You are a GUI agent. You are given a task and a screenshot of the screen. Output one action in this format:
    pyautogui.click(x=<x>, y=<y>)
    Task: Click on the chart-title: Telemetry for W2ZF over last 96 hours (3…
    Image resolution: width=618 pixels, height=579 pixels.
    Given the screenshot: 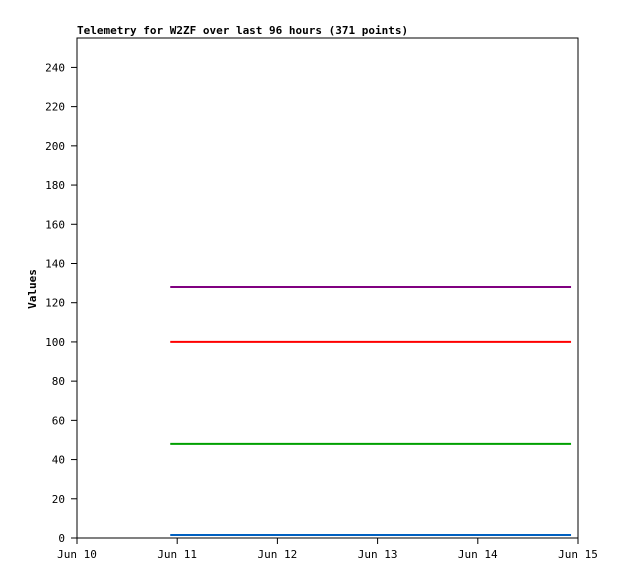 What is the action you would take?
    pyautogui.click(x=242, y=30)
    